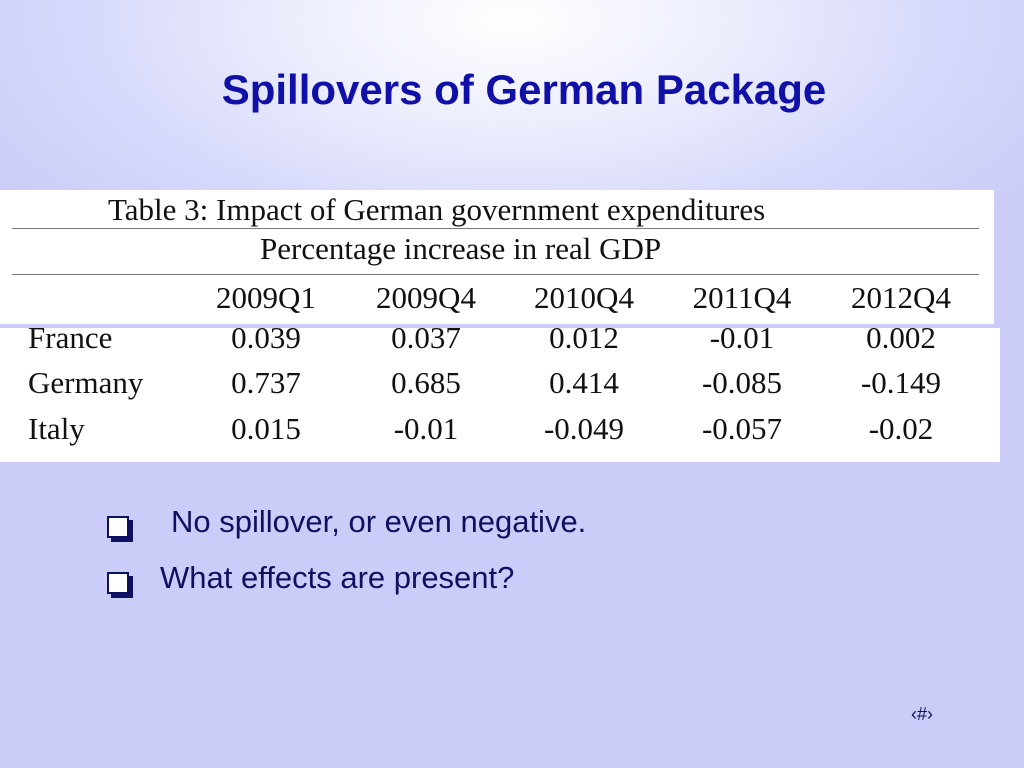  Describe the element at coordinates (495, 274) in the screenshot. I see `table-rule-middle` at that location.